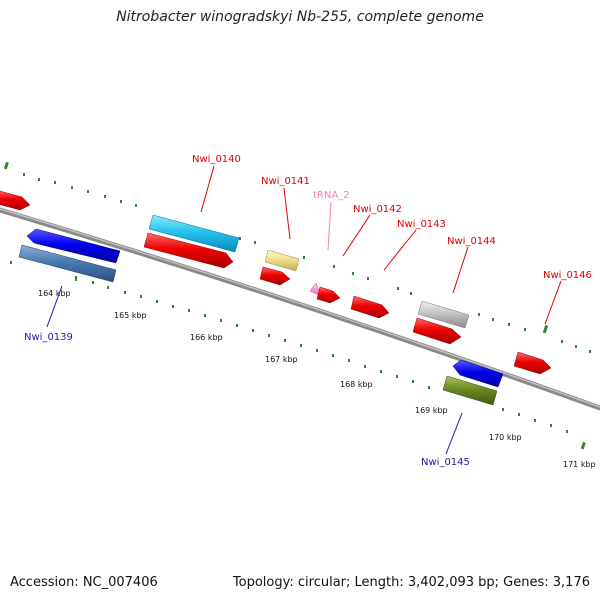 The height and width of the screenshot is (600, 600). What do you see at coordinates (281, 359) in the screenshot?
I see `tick-label-167: 167 kbp` at bounding box center [281, 359].